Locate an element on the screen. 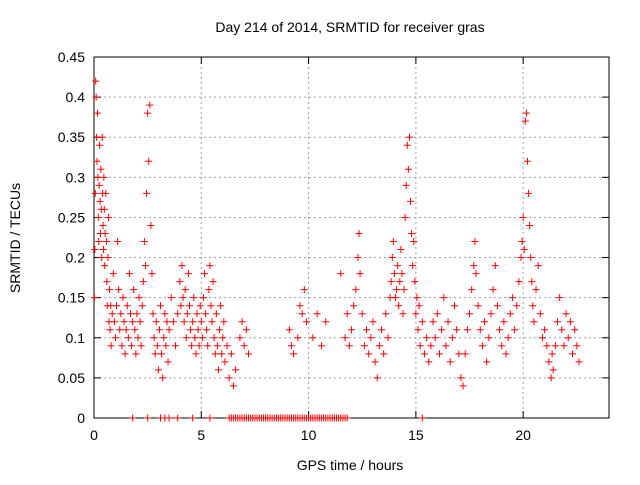 This screenshot has height=485, width=640. y-tick-label: 0.45 is located at coordinates (71, 57).